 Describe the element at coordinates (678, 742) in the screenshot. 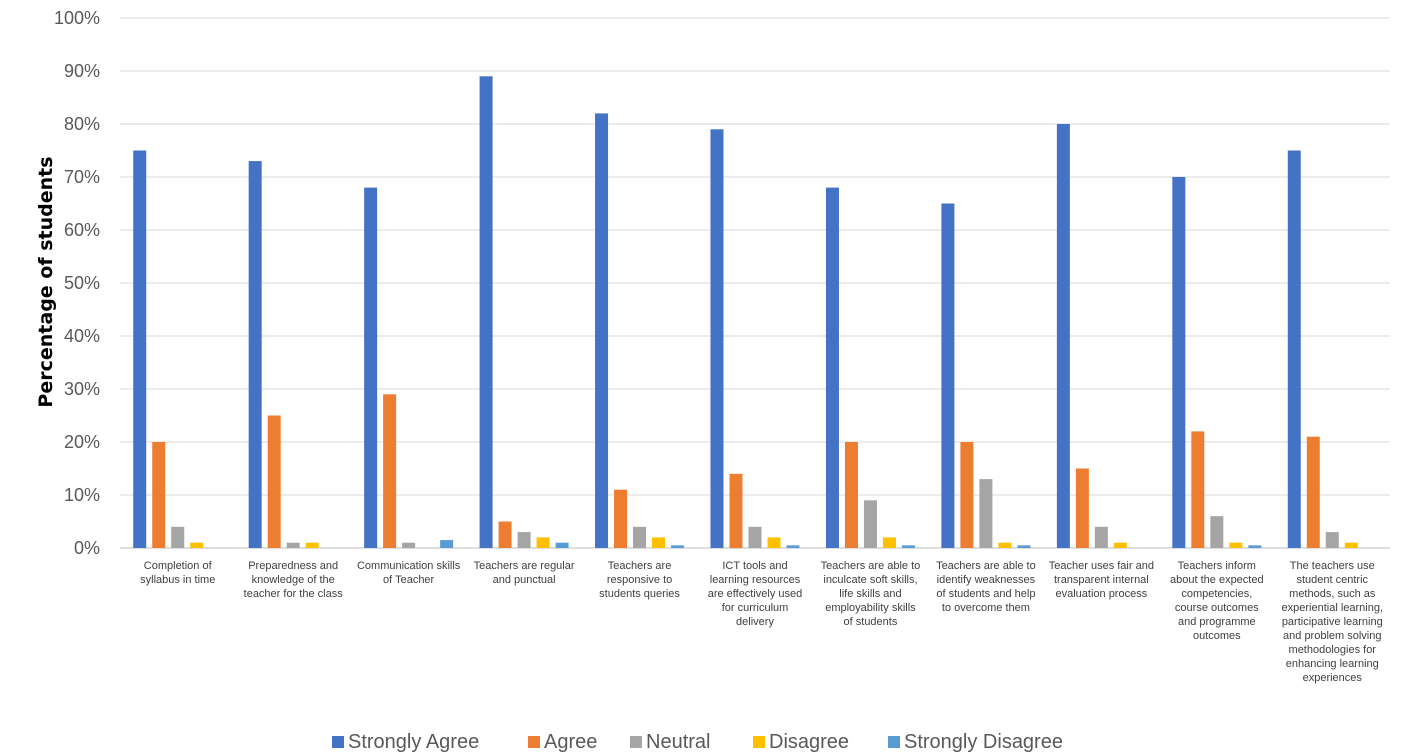

I see `legend-label: Neutral` at that location.